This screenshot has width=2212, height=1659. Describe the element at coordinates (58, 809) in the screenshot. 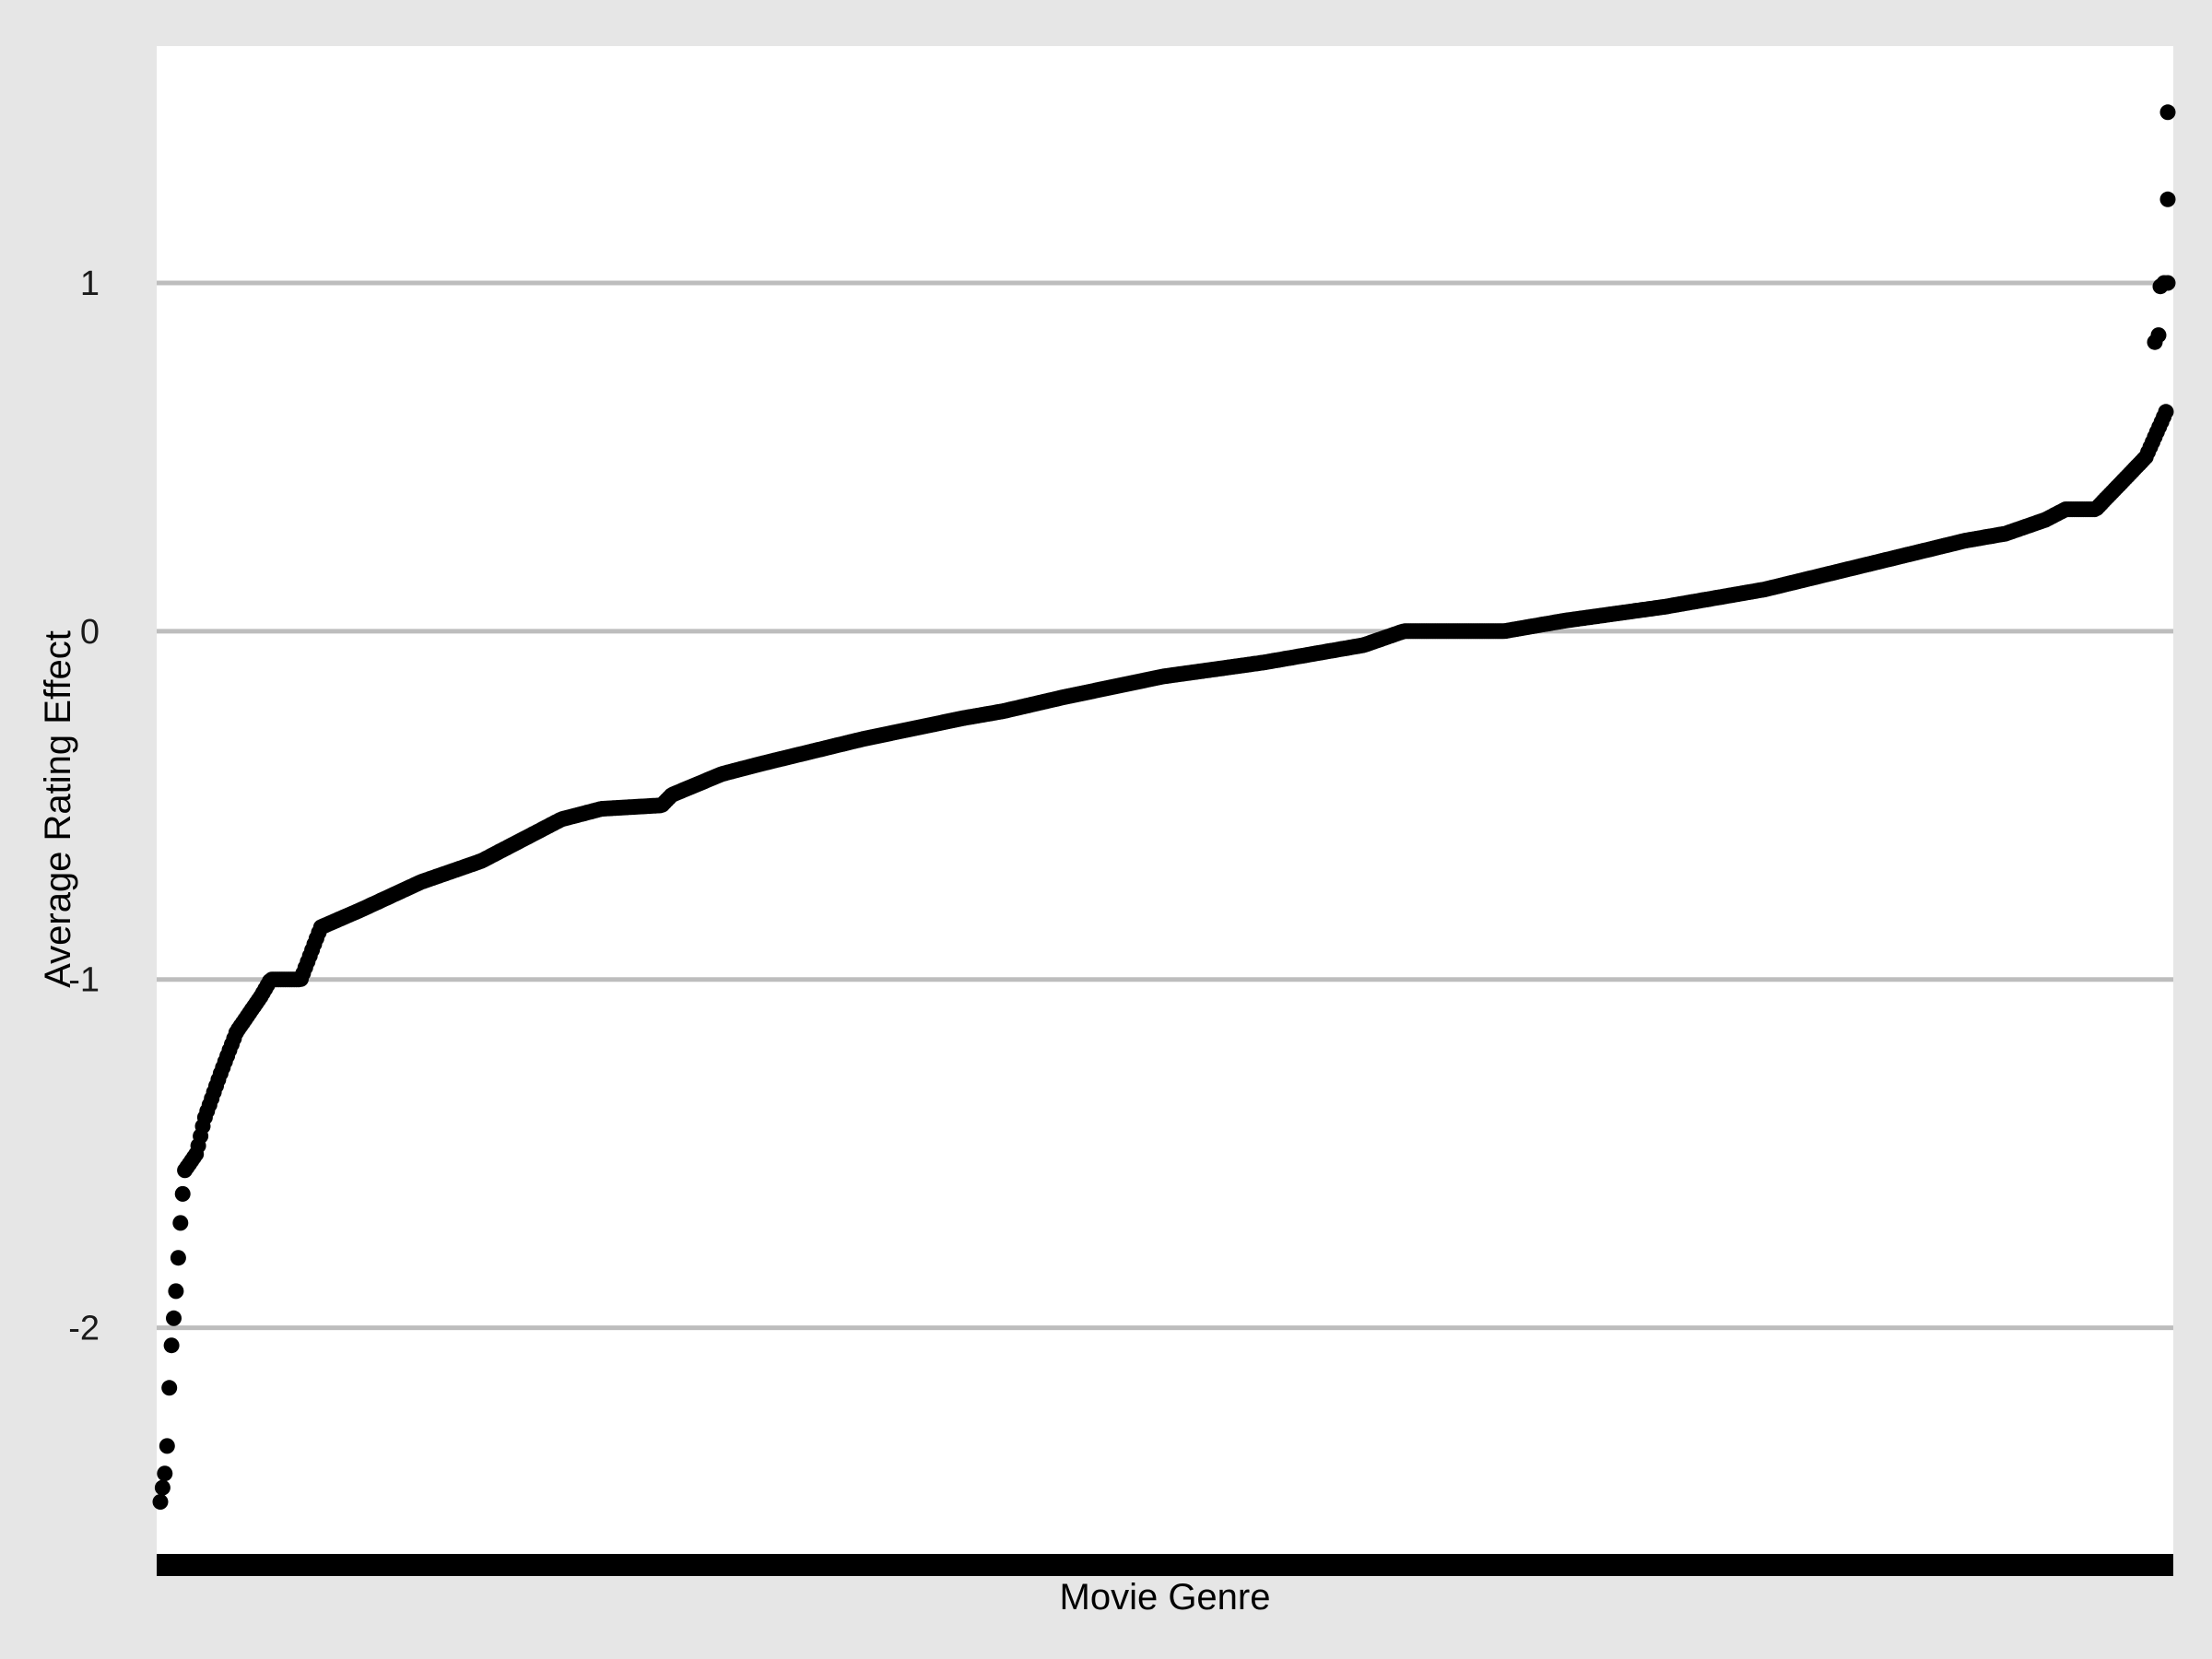

I see `y-axis-label: Average Rating Effect` at that location.